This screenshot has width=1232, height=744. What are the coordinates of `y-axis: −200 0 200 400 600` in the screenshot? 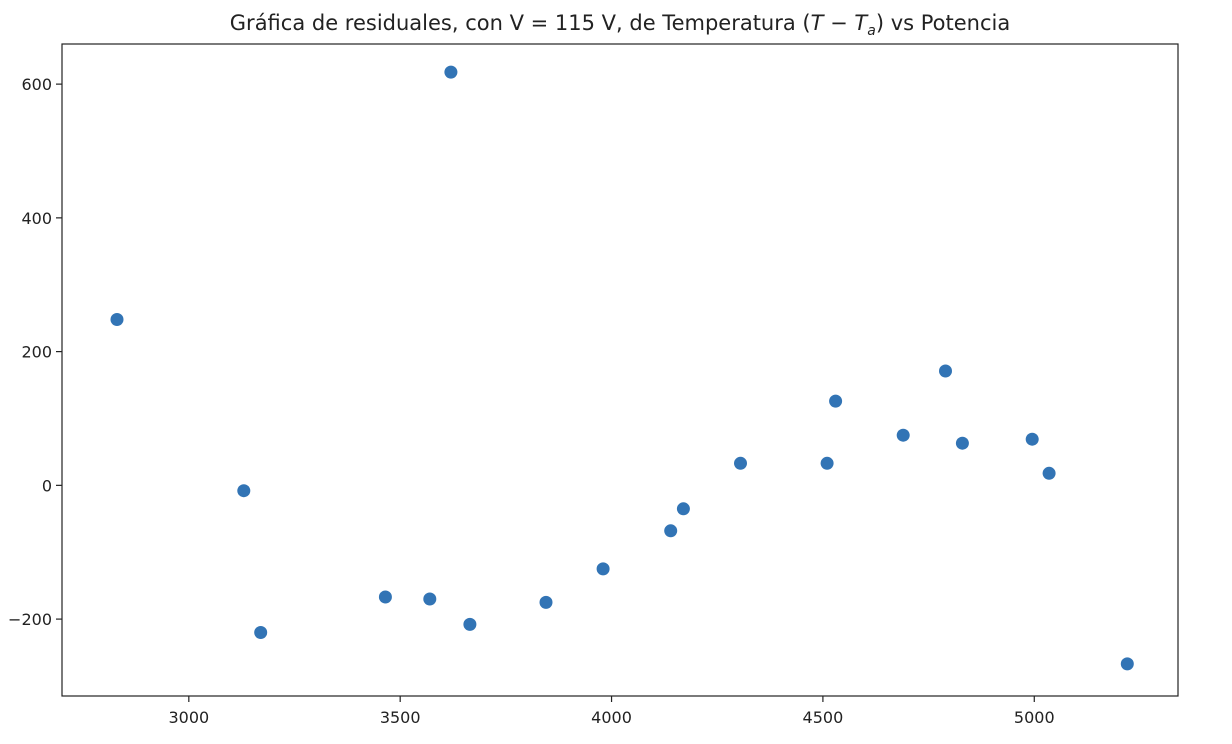 It's located at (35, 352).